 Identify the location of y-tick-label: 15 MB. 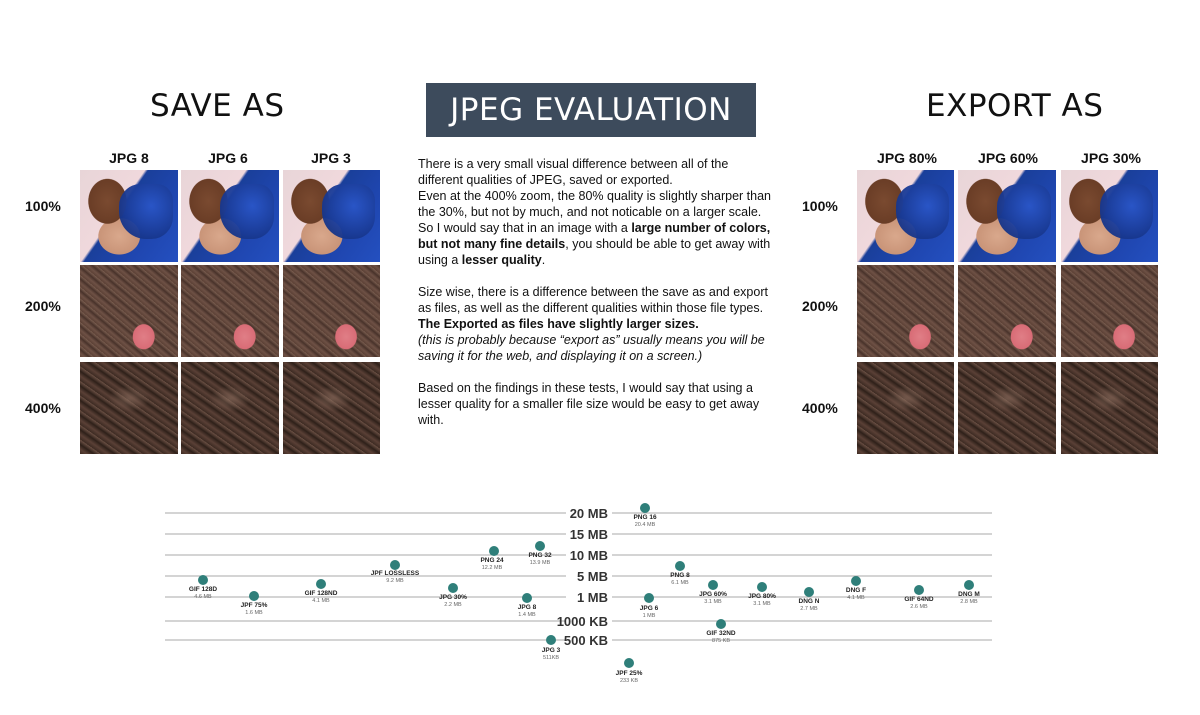
(589, 534).